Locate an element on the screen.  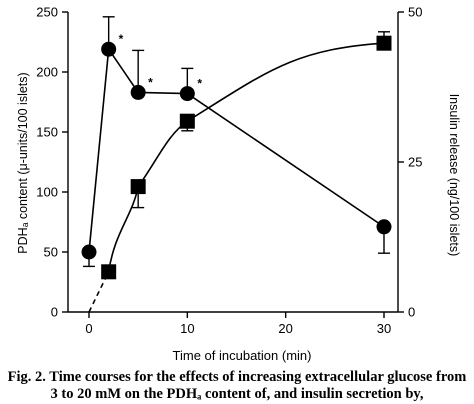
y-left-tick-label: 150 is located at coordinates (47, 132).